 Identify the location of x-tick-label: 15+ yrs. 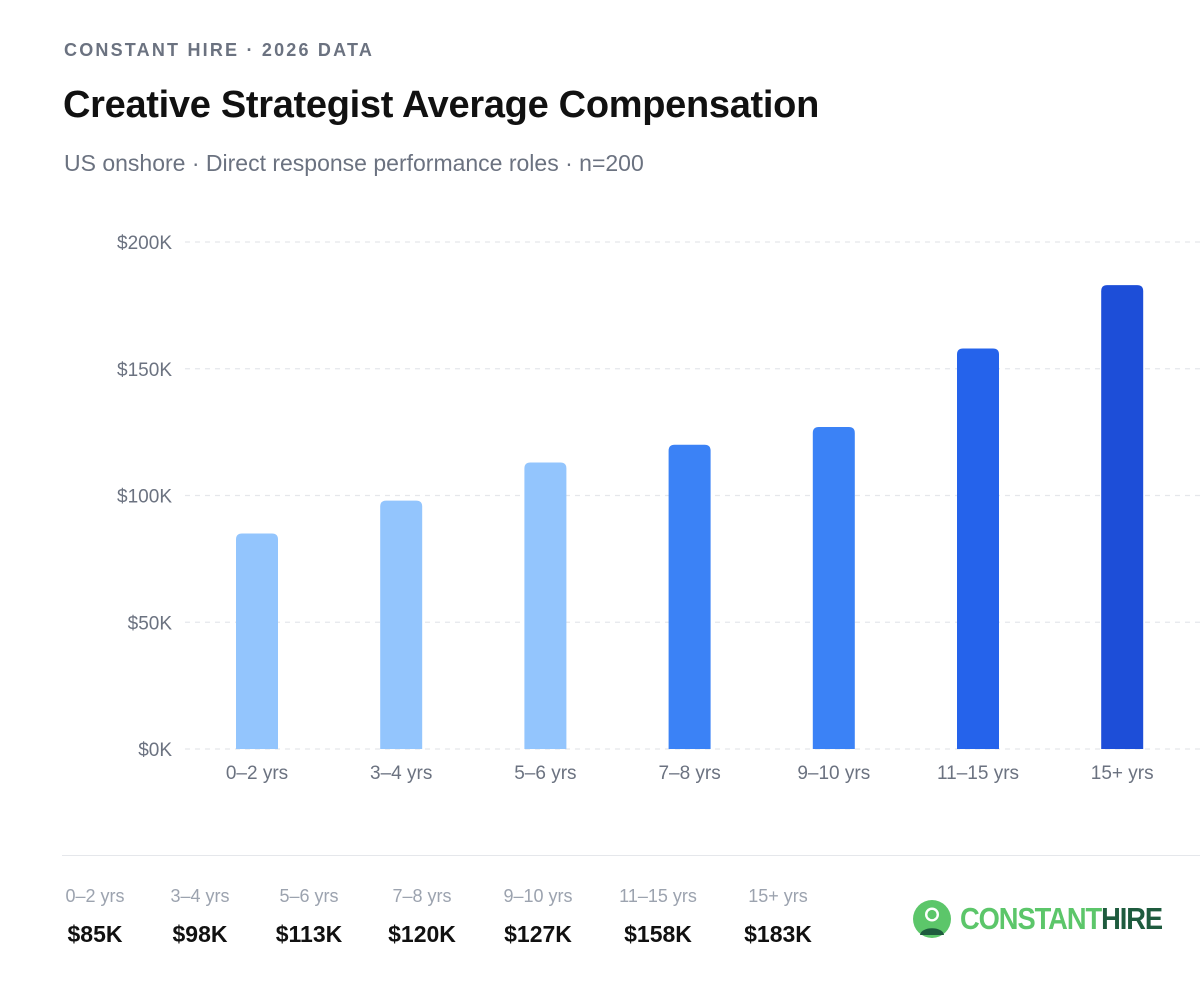
(1122, 773).